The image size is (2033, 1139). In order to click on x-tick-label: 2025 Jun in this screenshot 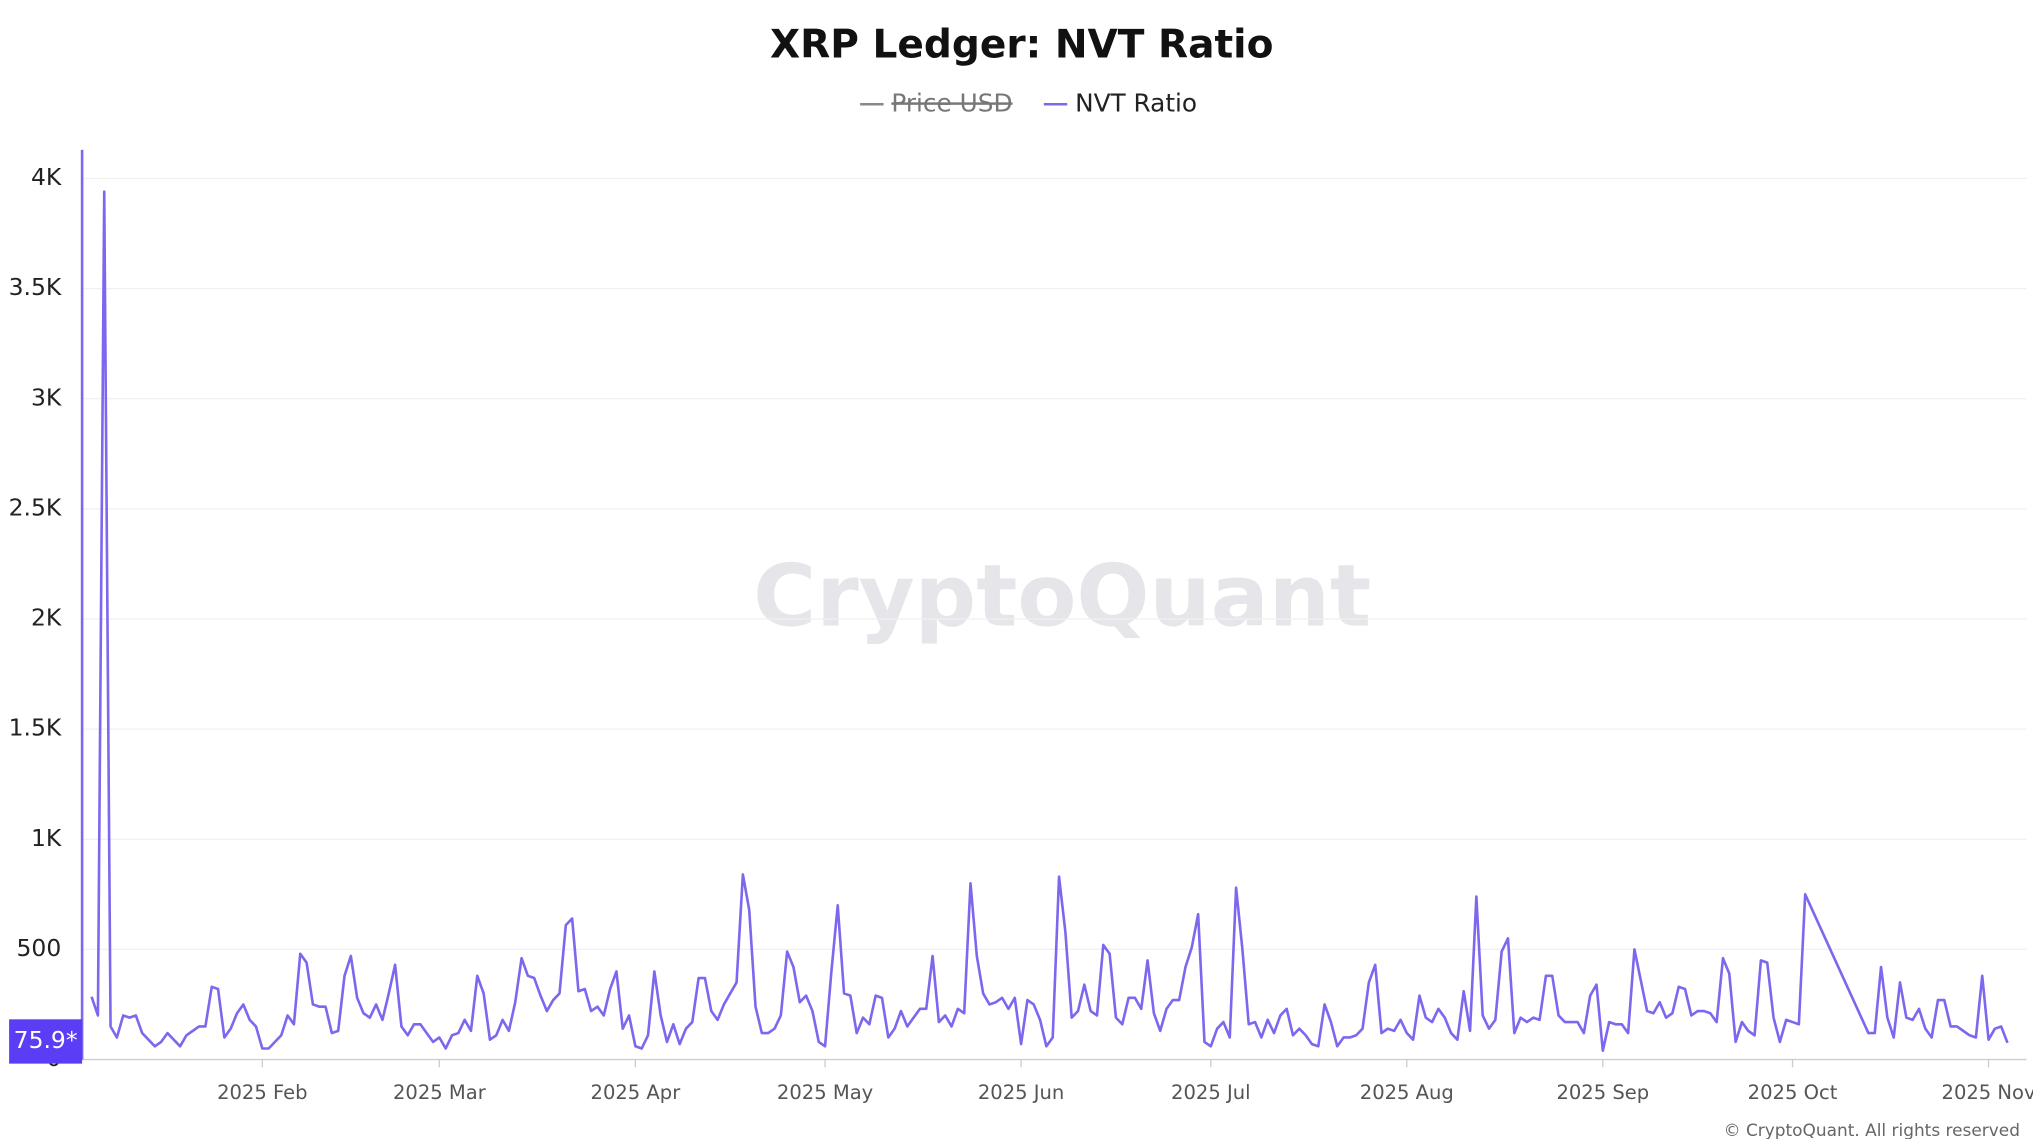, I will do `click(1021, 1092)`.